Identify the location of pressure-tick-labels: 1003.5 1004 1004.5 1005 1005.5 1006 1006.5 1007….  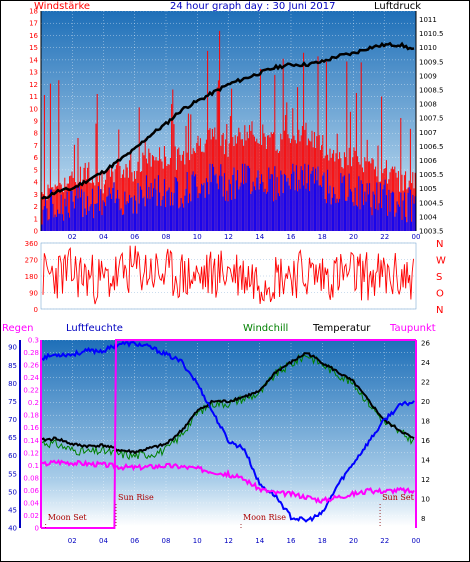
(431, 126).